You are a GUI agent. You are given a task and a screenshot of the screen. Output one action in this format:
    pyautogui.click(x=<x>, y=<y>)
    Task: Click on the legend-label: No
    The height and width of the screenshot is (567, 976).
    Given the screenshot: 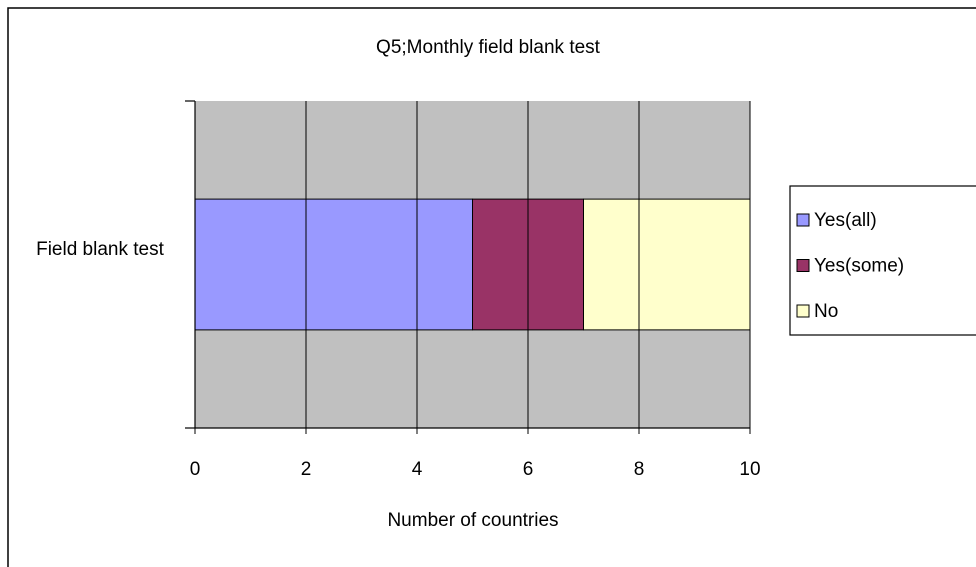 What is the action you would take?
    pyautogui.click(x=826, y=311)
    